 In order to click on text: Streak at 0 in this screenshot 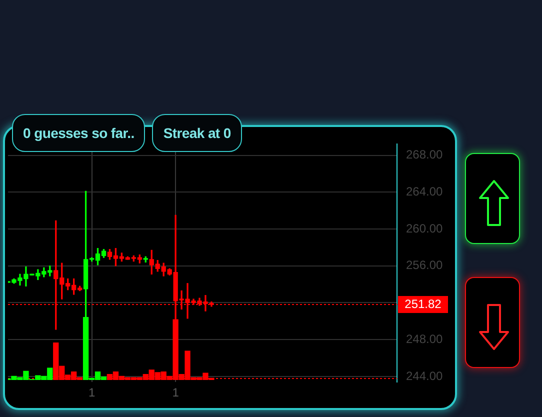, I will do `click(197, 133)`.